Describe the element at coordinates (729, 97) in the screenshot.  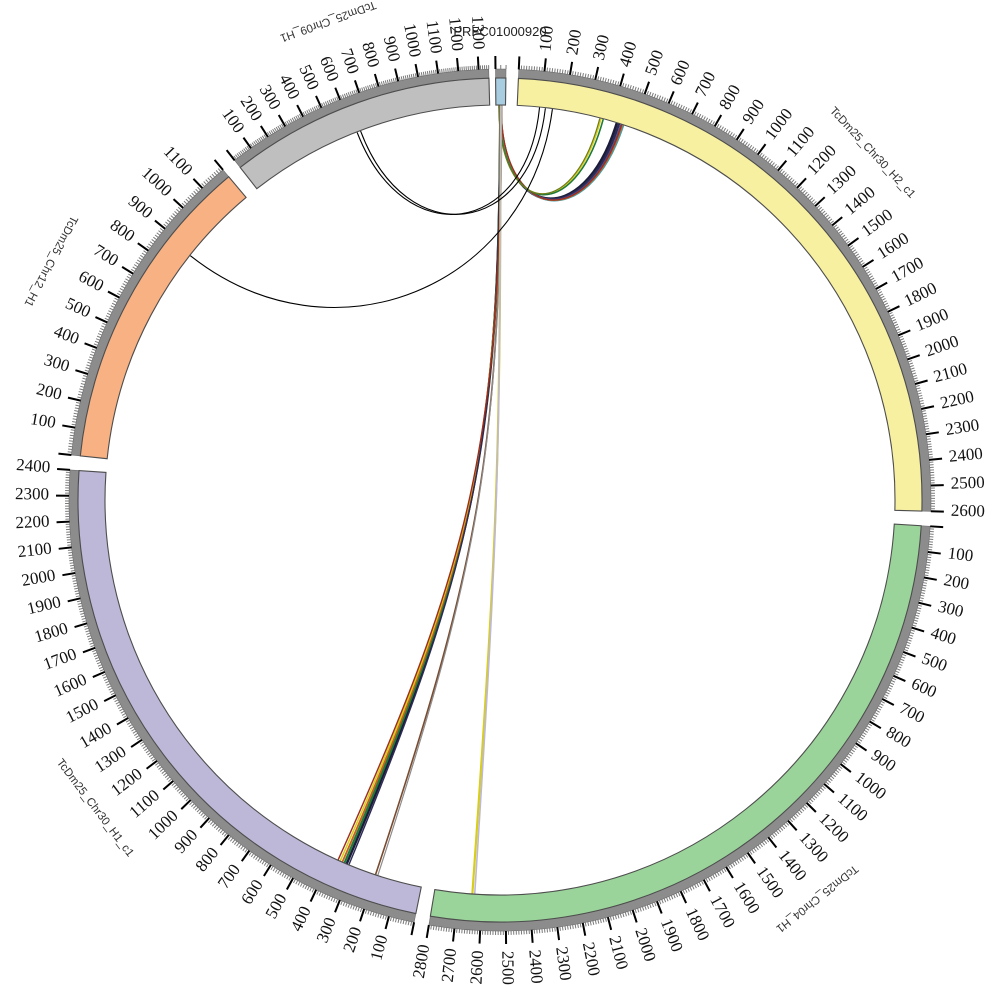
I see `tick-label: 800` at that location.